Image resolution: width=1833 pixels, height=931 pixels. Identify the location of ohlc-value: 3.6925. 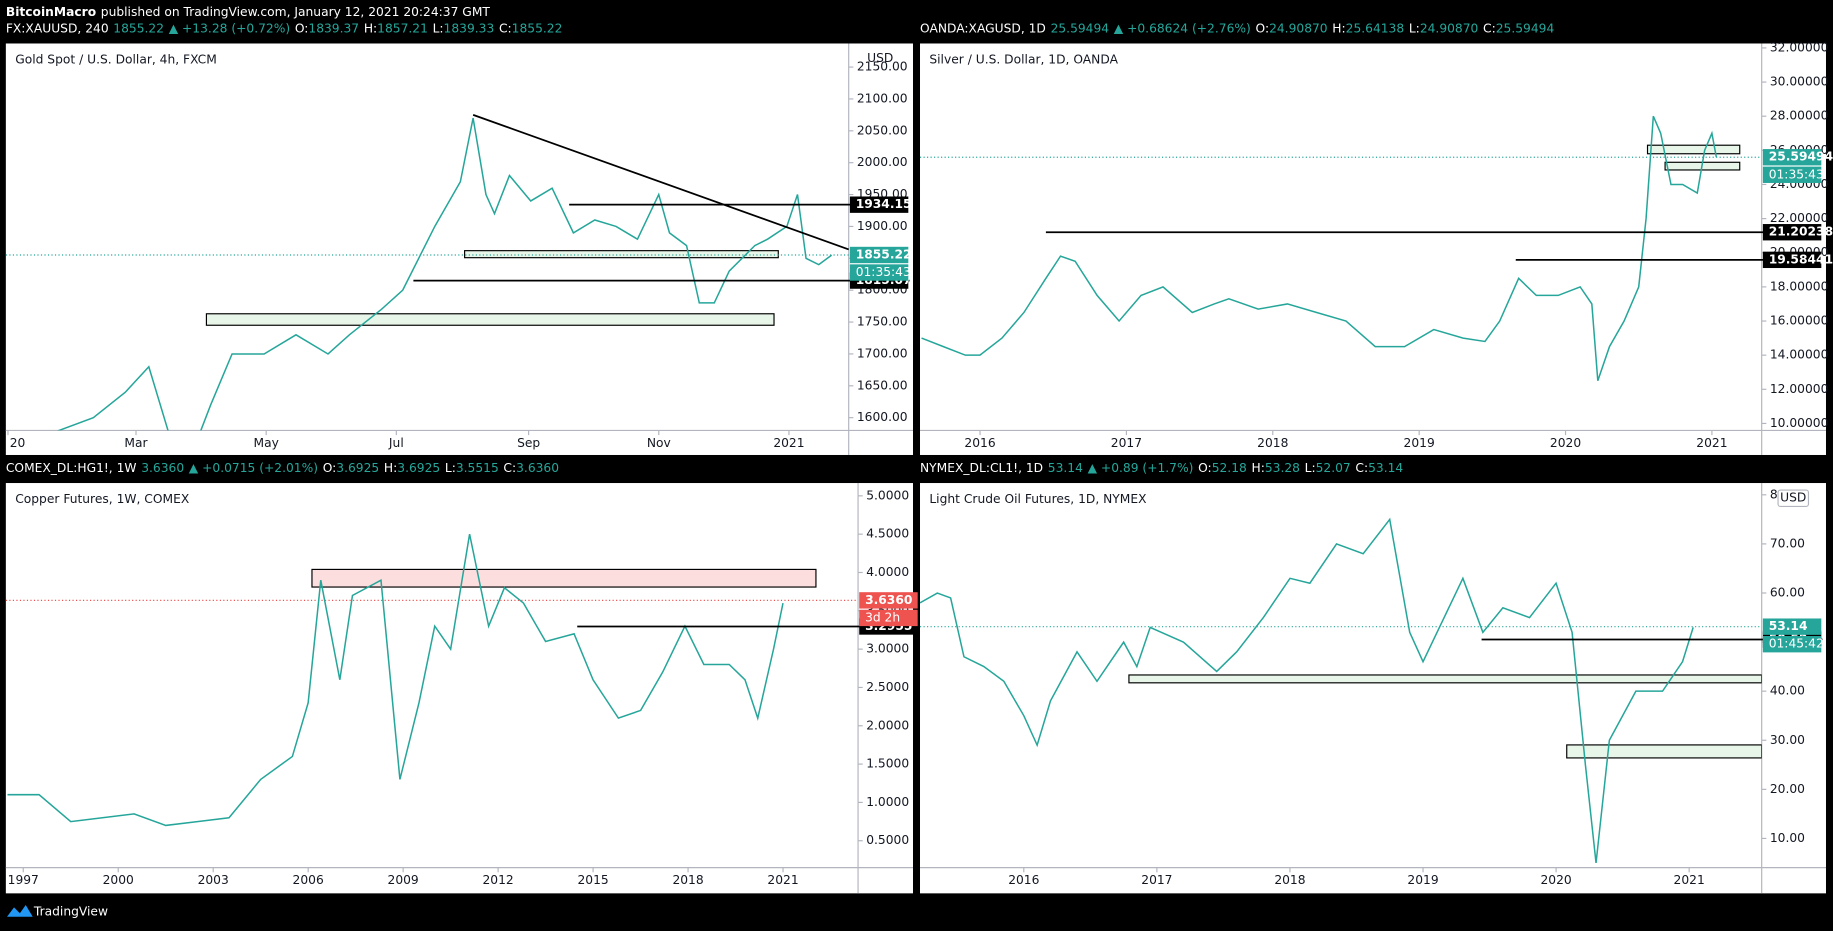
(357, 467).